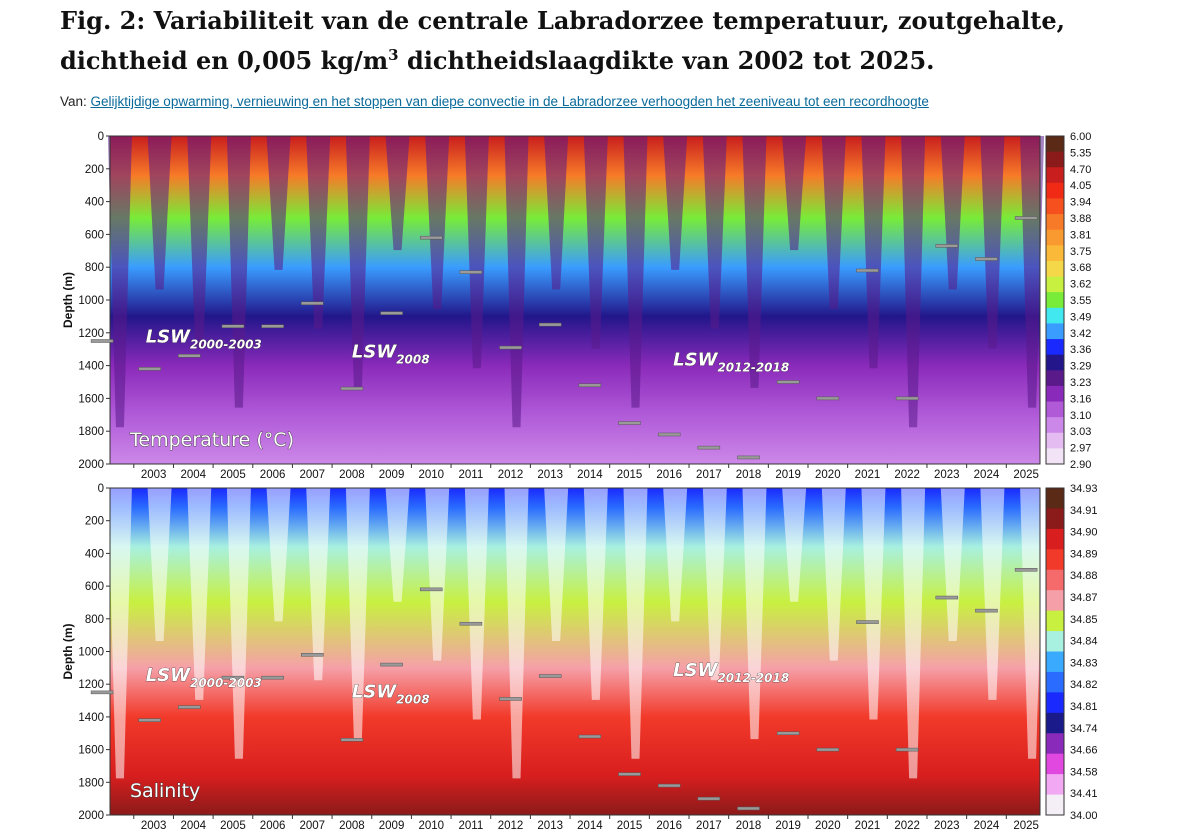 The height and width of the screenshot is (832, 1203). Describe the element at coordinates (233, 475) in the screenshot. I see `x-tick-label: 2005` at that location.